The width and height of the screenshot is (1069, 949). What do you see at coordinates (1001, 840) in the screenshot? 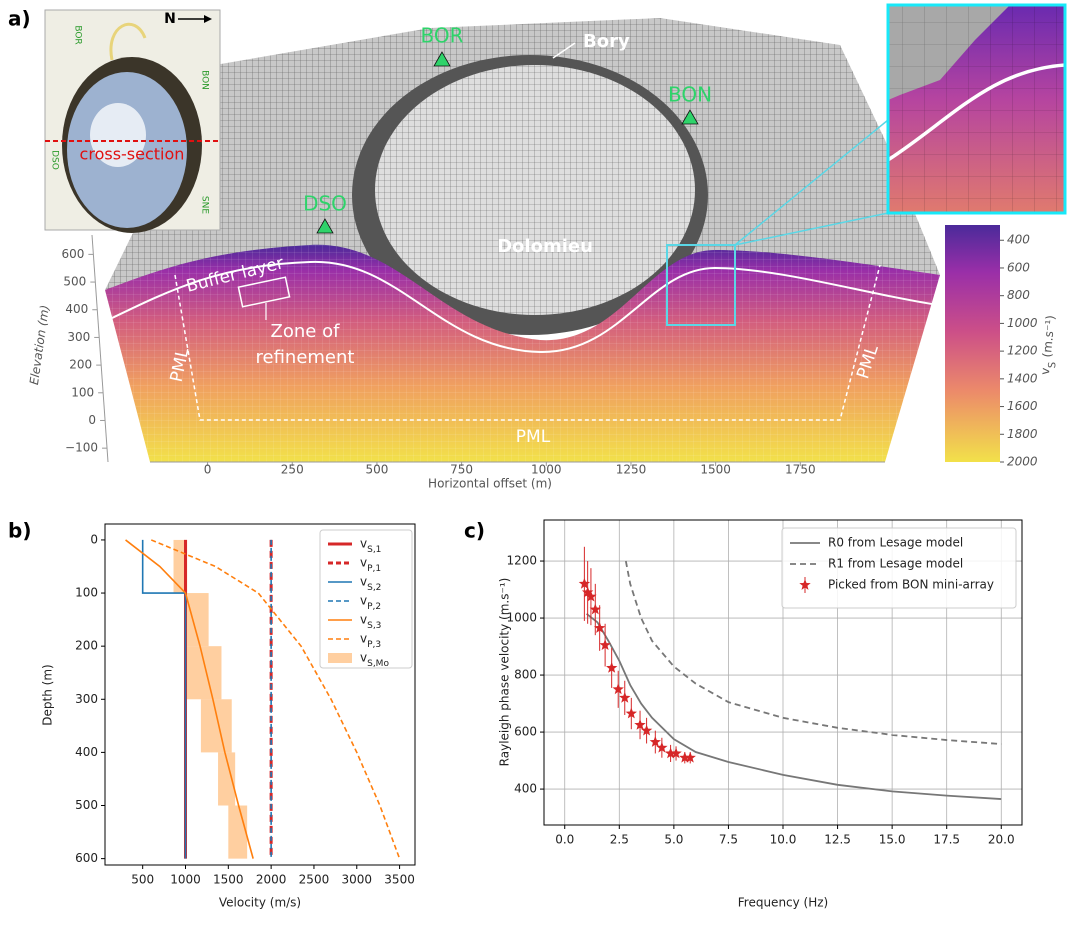
I see `x-tick-label: 20.0` at bounding box center [1001, 840].